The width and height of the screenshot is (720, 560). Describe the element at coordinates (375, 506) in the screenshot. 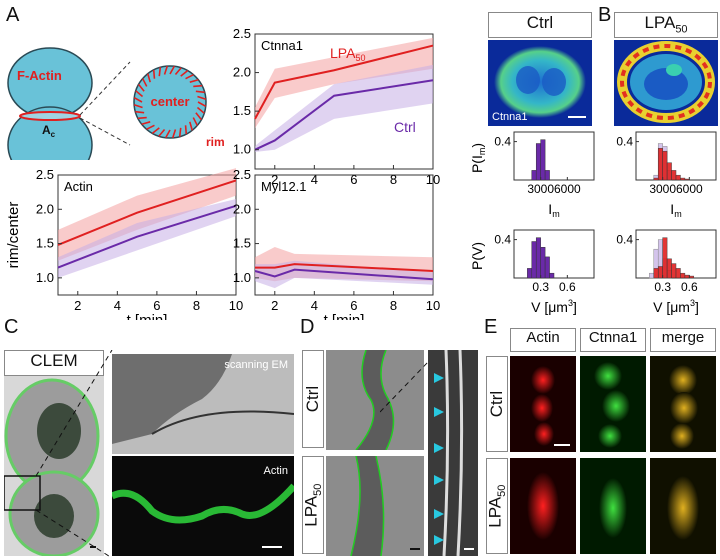

I see `lpa-em-image` at that location.